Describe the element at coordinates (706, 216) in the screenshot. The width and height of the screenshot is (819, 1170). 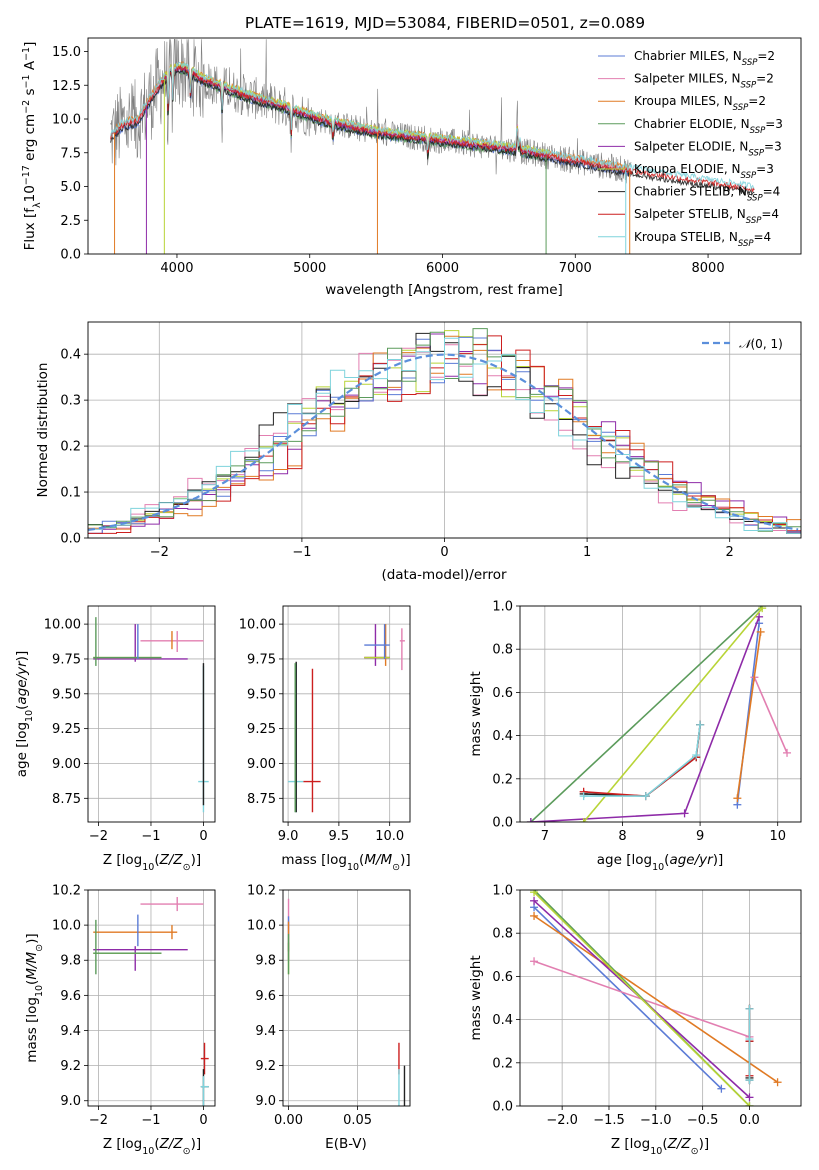
I see `legend-label: Salpeter STELIB, NSSP=4` at that location.